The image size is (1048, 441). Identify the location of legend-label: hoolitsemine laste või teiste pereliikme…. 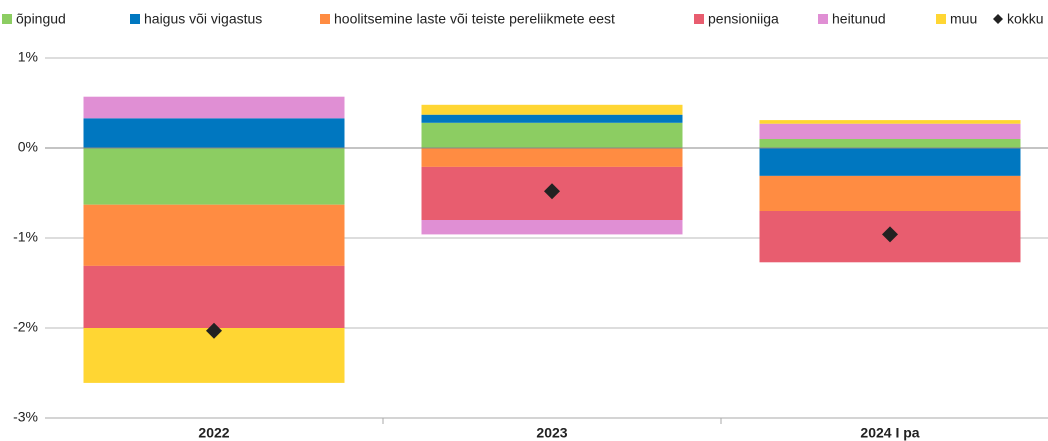
(474, 19).